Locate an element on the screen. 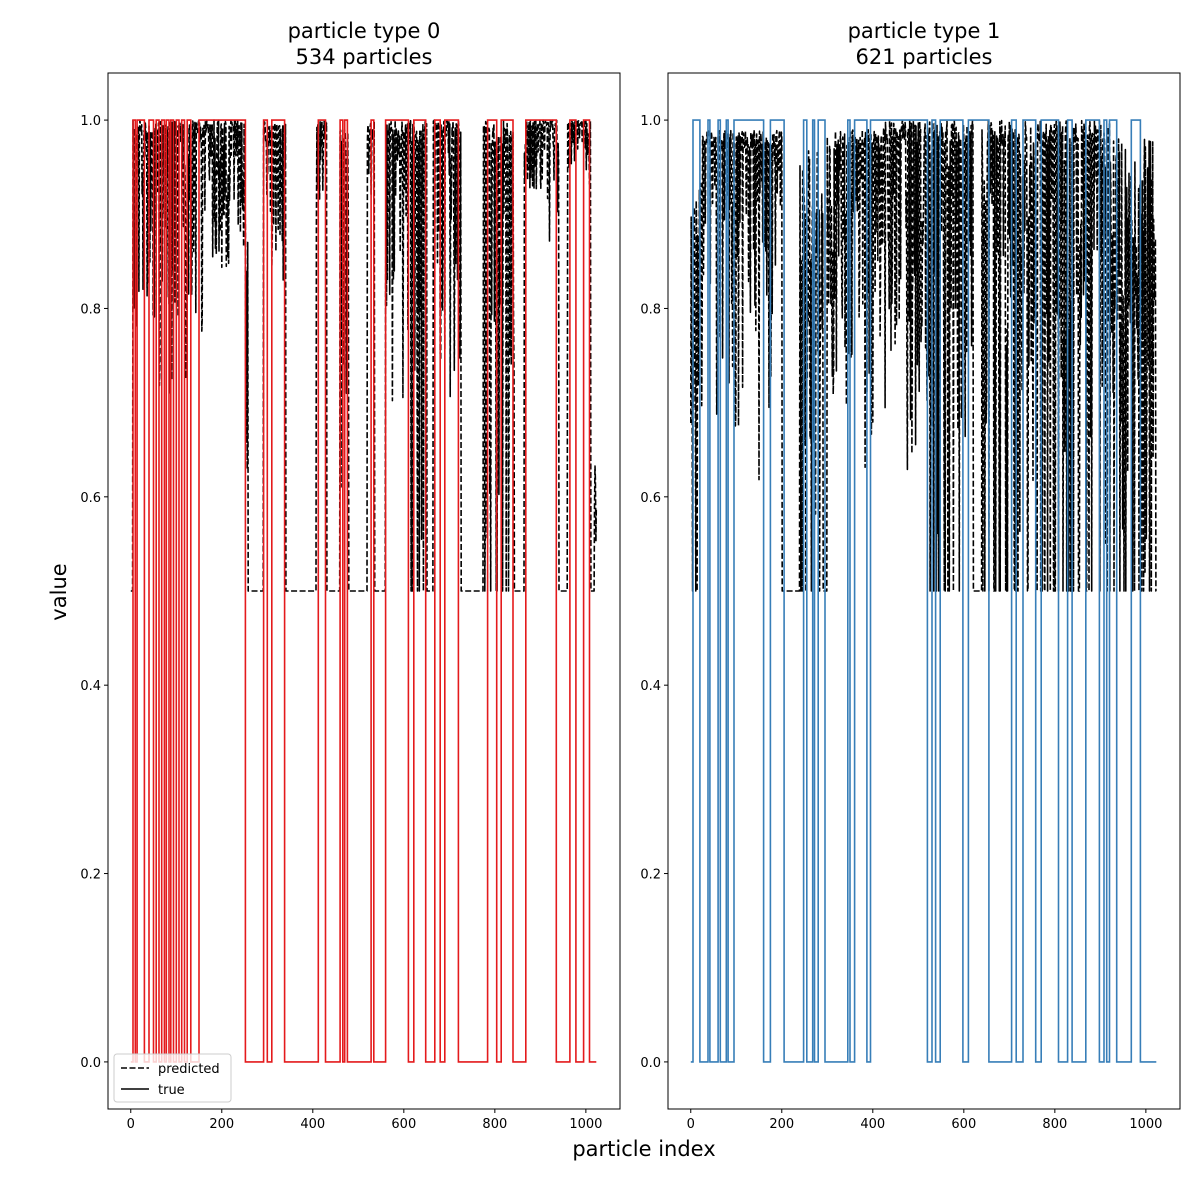 The height and width of the screenshot is (1200, 1200). panel-1-title-line1: particle type 1 is located at coordinates (924, 31).